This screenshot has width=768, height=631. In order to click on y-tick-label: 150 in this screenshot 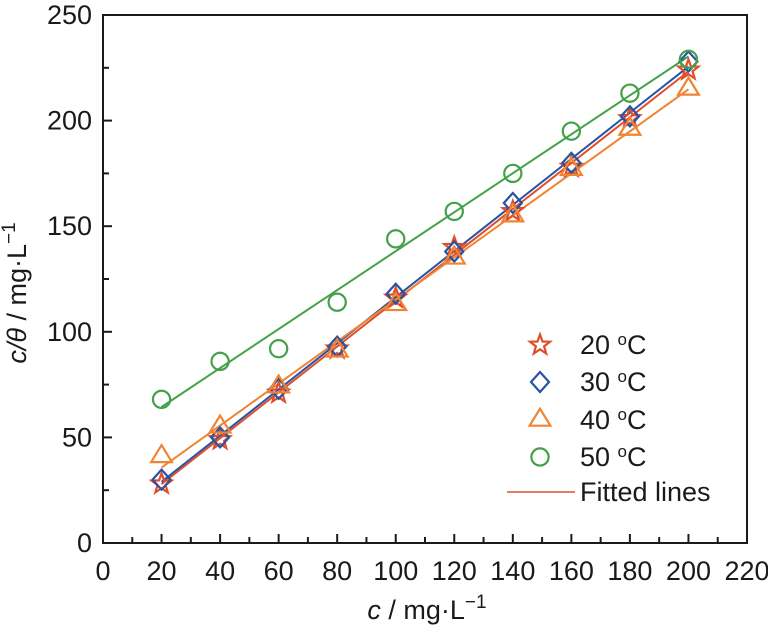, I will do `click(69, 226)`.